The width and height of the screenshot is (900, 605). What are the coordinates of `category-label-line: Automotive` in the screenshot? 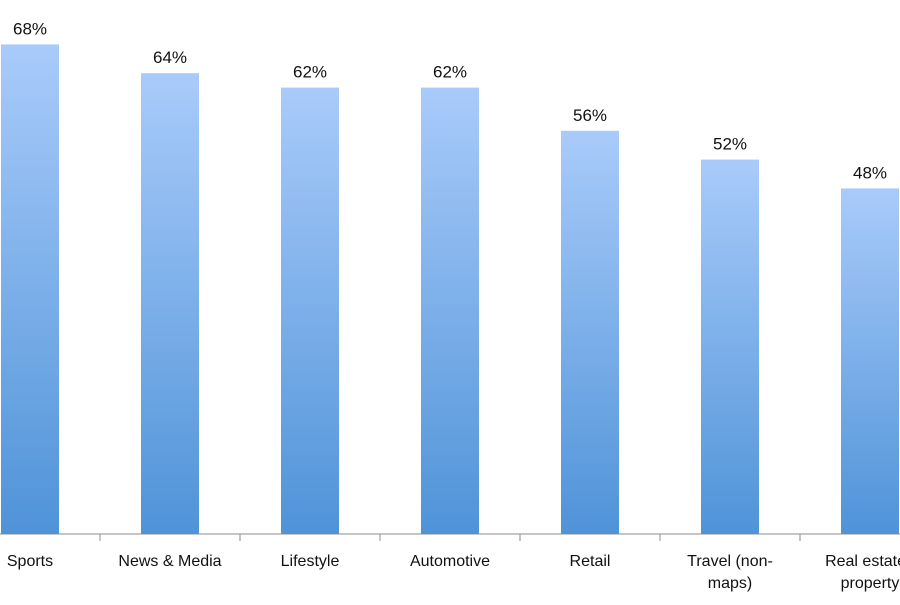 It's located at (450, 561).